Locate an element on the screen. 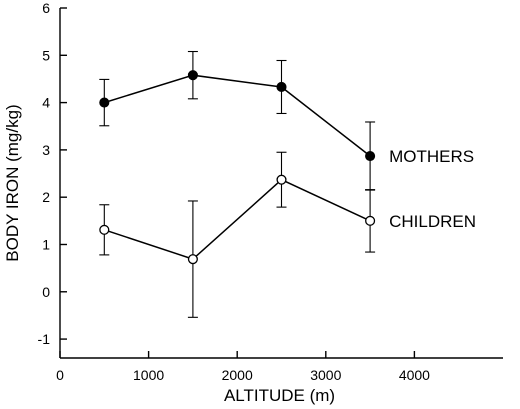 This screenshot has height=409, width=520. y-tick-label: 5 is located at coordinates (46, 55).